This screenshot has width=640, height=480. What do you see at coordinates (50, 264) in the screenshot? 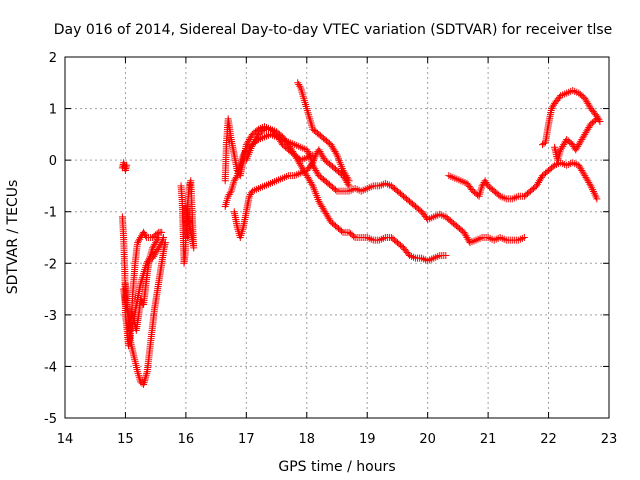
I see `y-tick-label: -2` at bounding box center [50, 264].